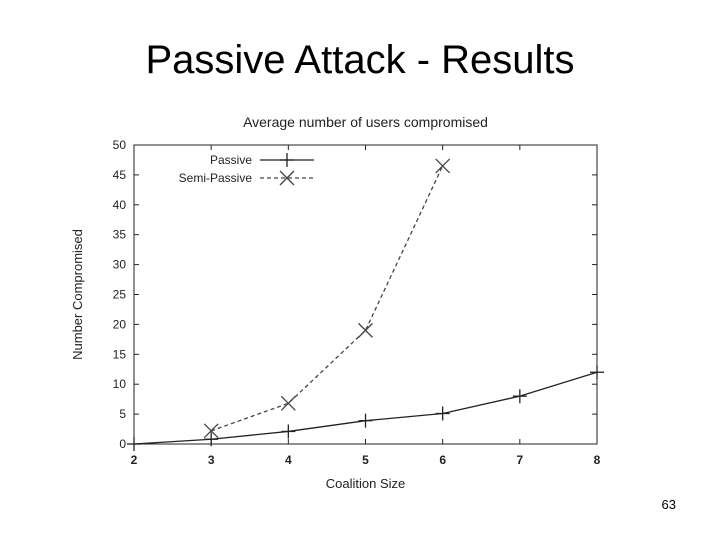 The image size is (720, 540). Describe the element at coordinates (519, 460) in the screenshot. I see `x-tick-label: 7` at that location.